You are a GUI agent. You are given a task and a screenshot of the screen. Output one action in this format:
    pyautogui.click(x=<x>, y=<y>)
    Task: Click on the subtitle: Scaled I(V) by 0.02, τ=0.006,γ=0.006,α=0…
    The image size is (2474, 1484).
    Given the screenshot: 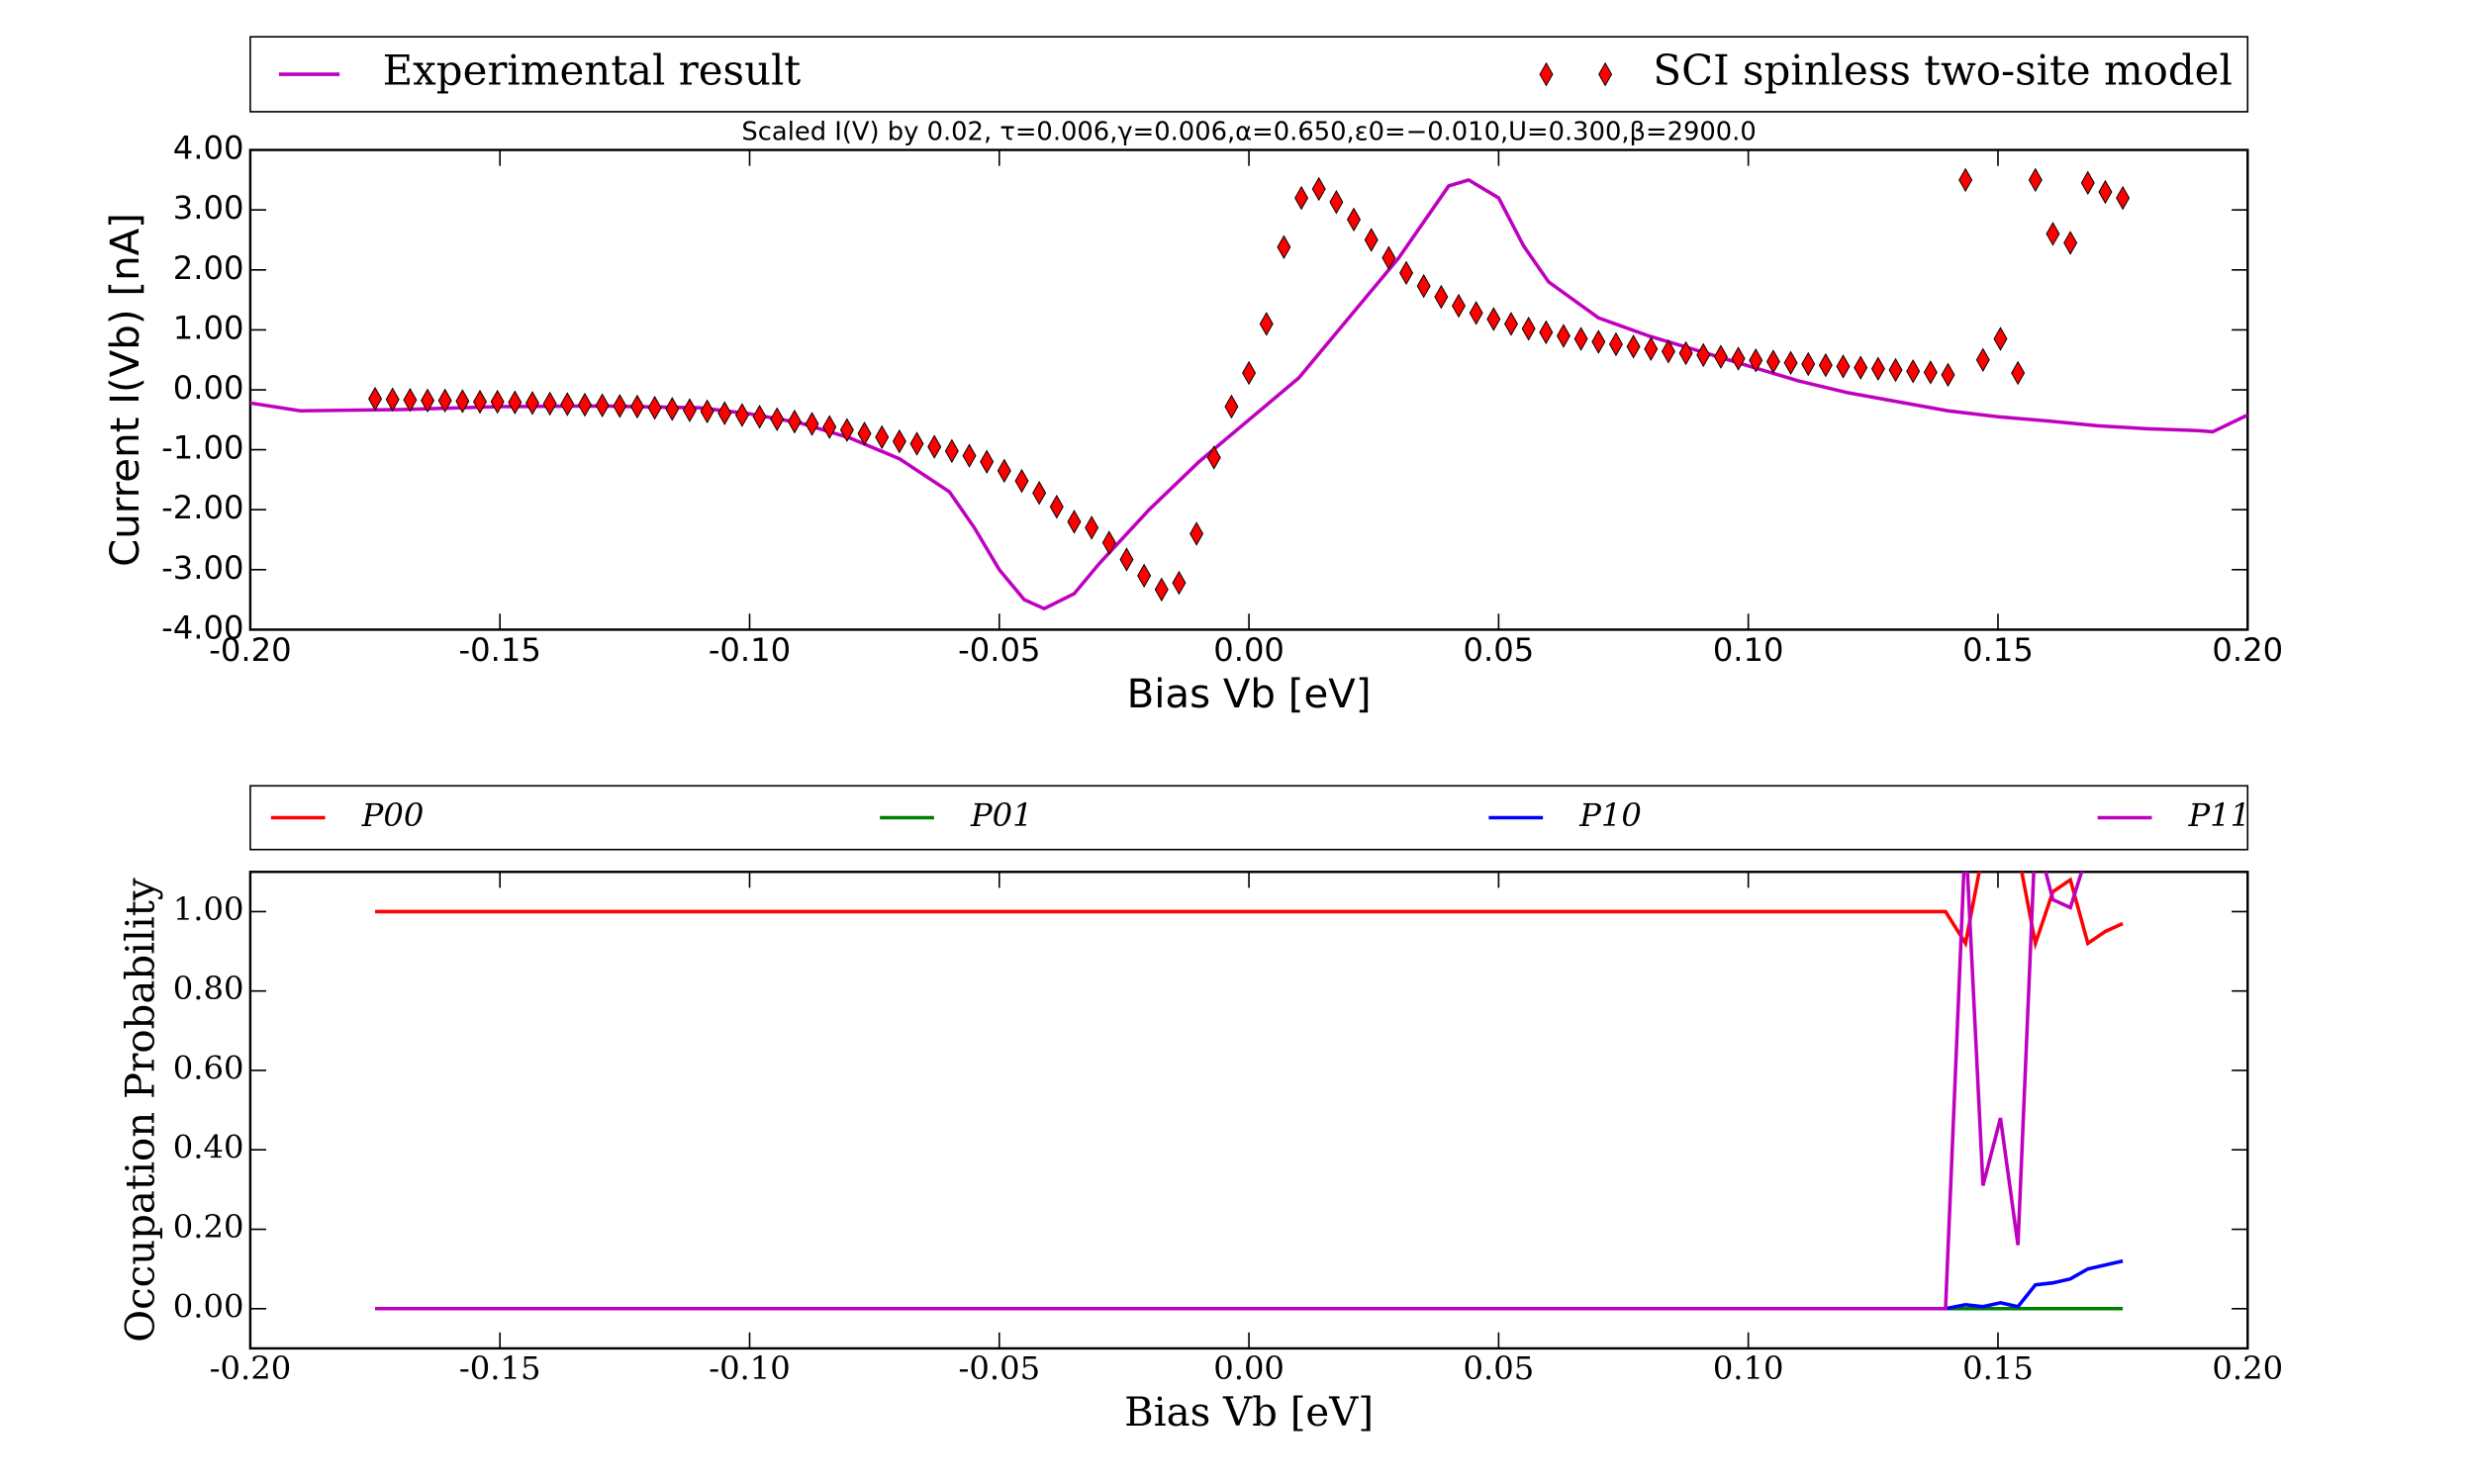 What is the action you would take?
    pyautogui.click(x=1249, y=131)
    